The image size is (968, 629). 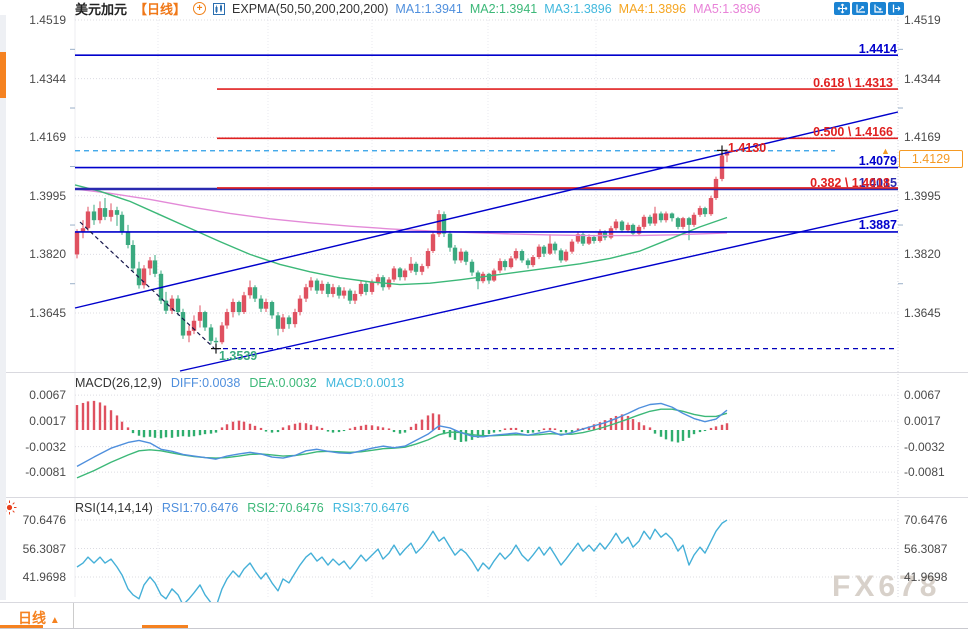 What do you see at coordinates (47, 421) in the screenshot?
I see `macd-axis-label-left: 0.0017` at bounding box center [47, 421].